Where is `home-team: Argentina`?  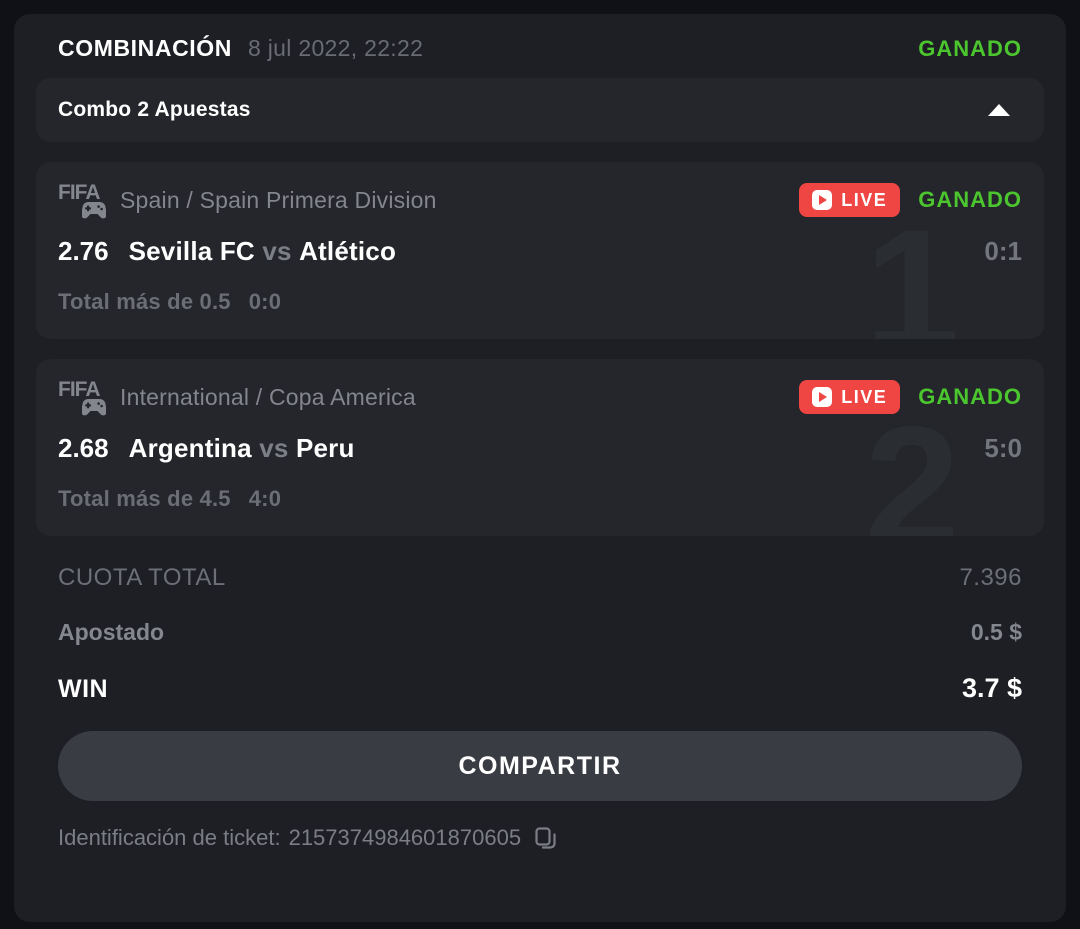 home-team: Argentina is located at coordinates (190, 448).